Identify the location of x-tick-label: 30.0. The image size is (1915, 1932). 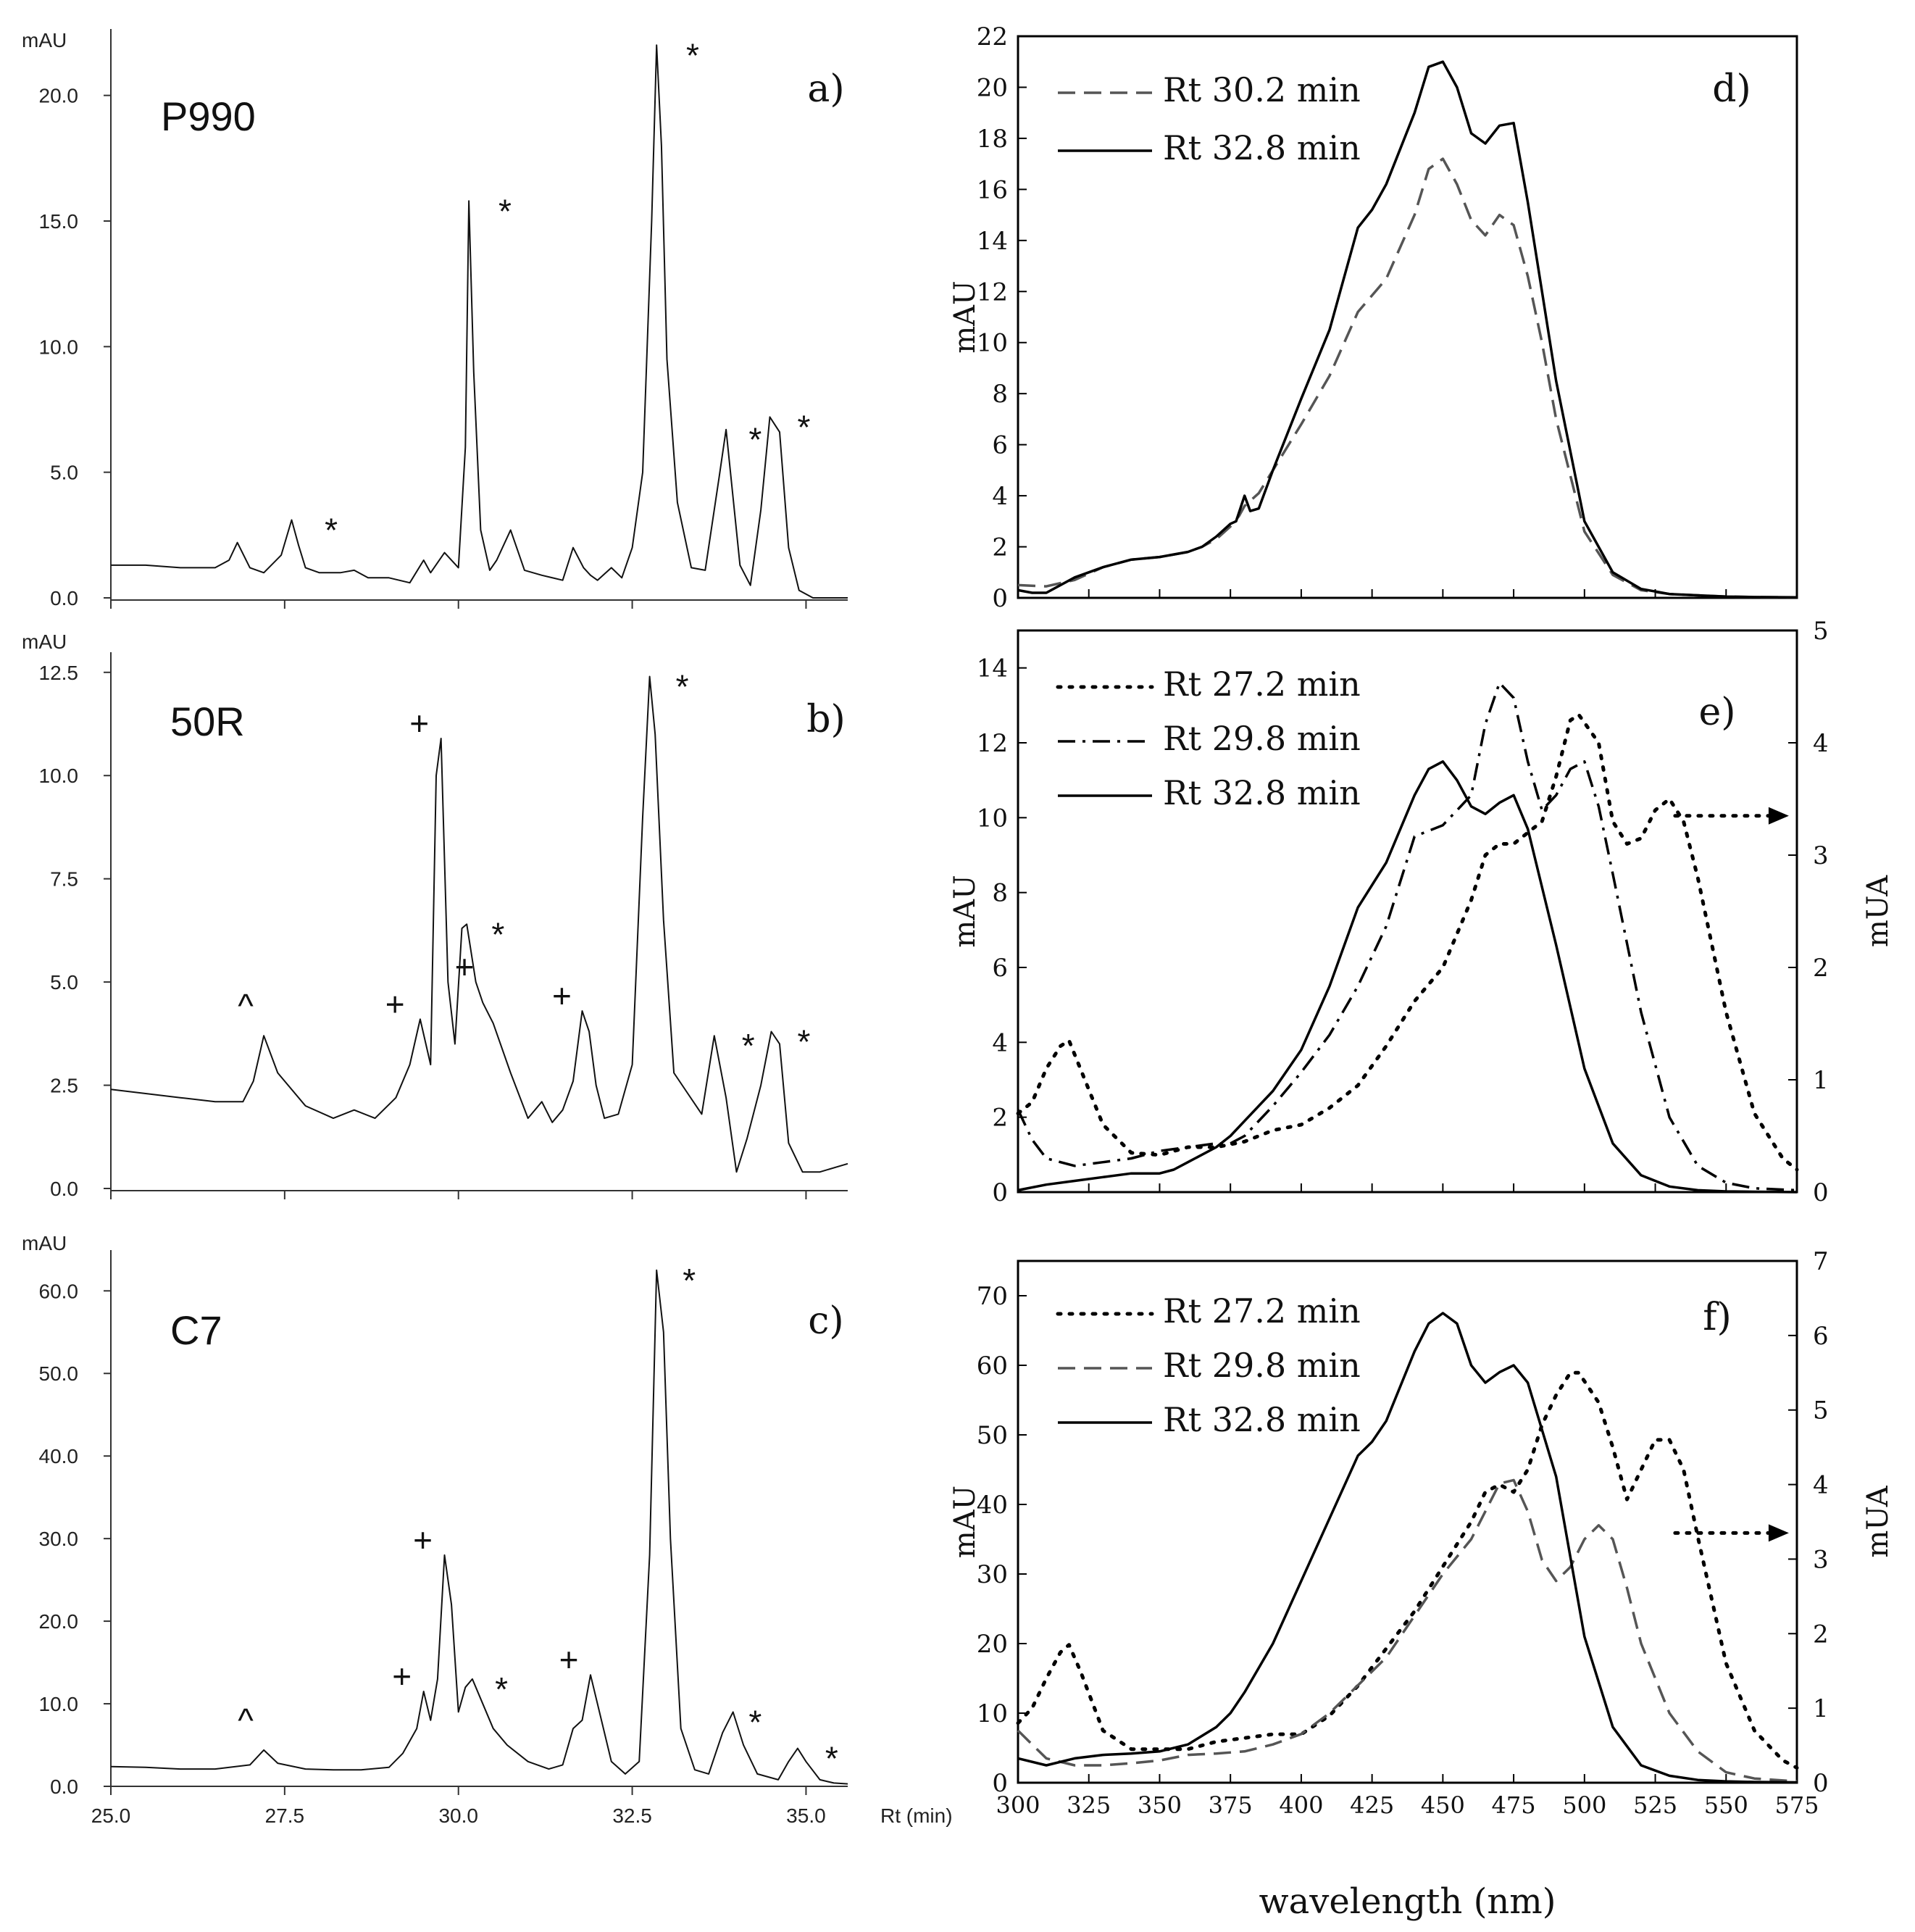
(458, 1815).